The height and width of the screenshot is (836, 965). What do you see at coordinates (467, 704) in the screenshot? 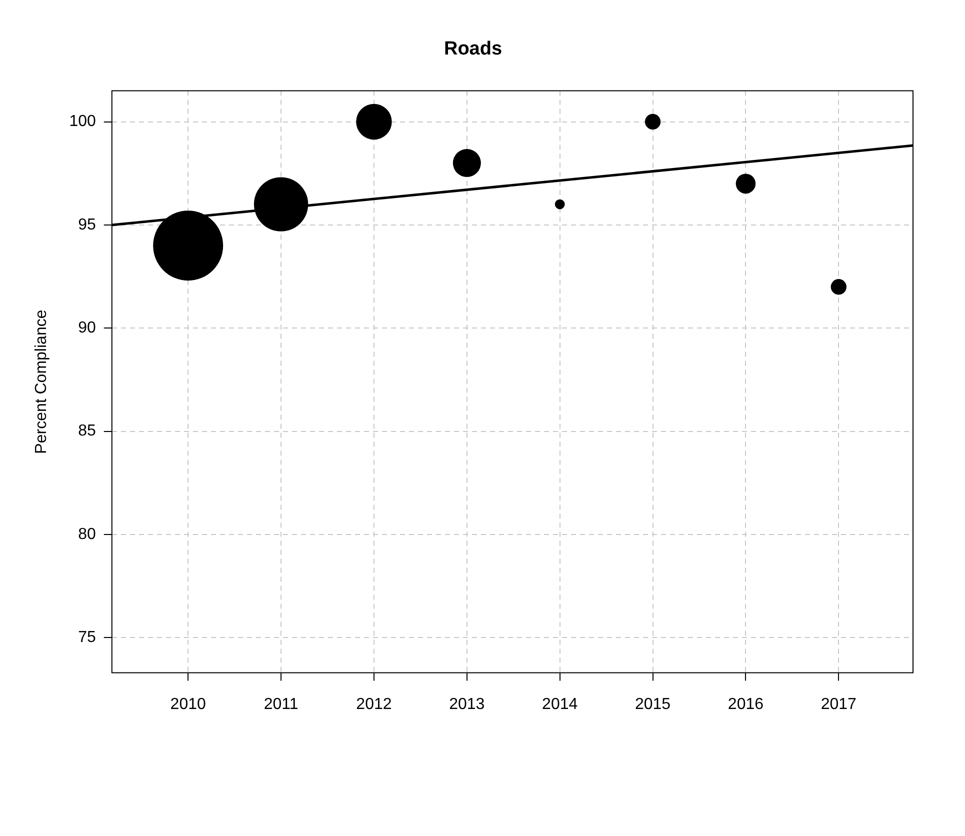
I see `x-tick-label: 2013` at bounding box center [467, 704].